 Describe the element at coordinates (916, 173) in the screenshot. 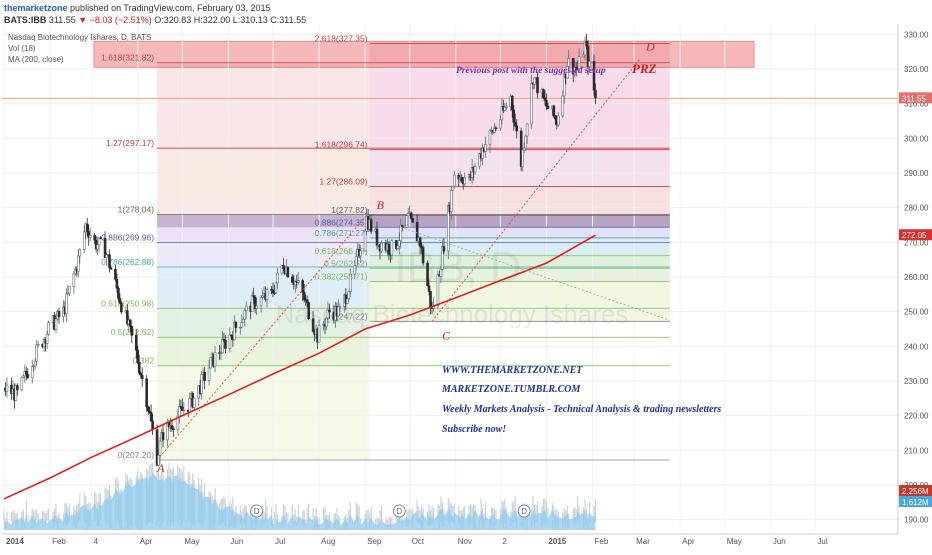

I see `y-tick-label: 290.00` at that location.